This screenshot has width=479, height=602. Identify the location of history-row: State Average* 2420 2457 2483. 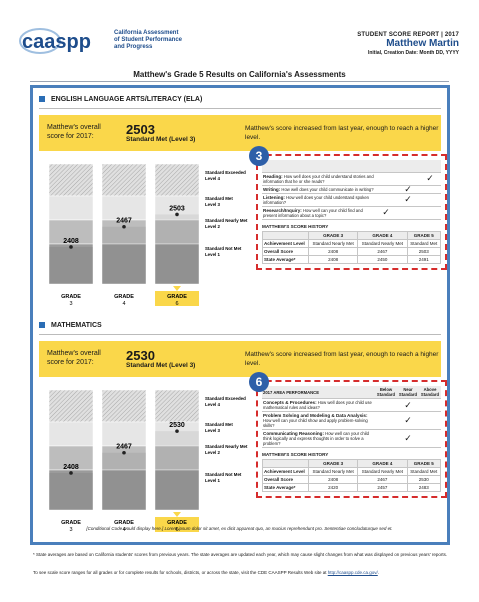
(352, 487).